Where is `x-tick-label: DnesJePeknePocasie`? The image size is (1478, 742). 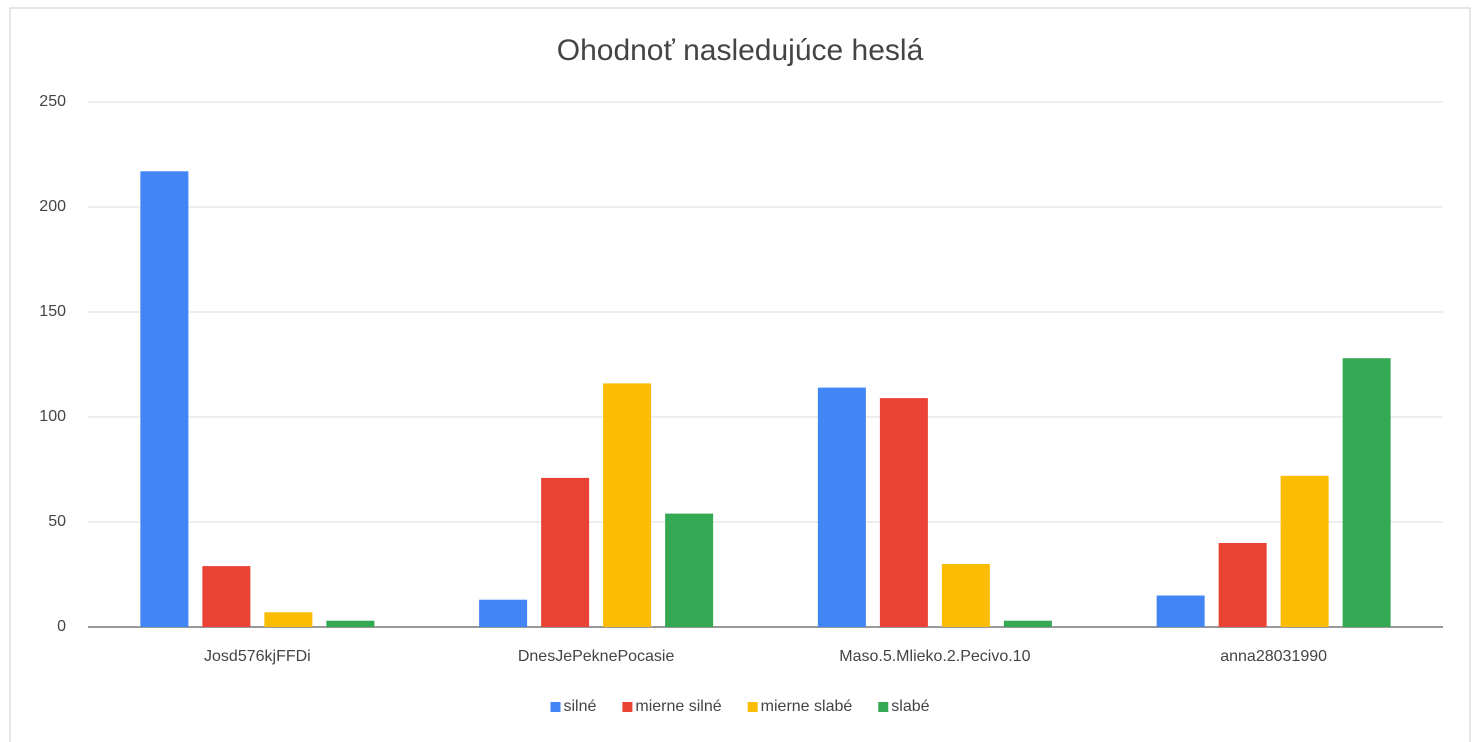 x-tick-label: DnesJePeknePocasie is located at coordinates (596, 656).